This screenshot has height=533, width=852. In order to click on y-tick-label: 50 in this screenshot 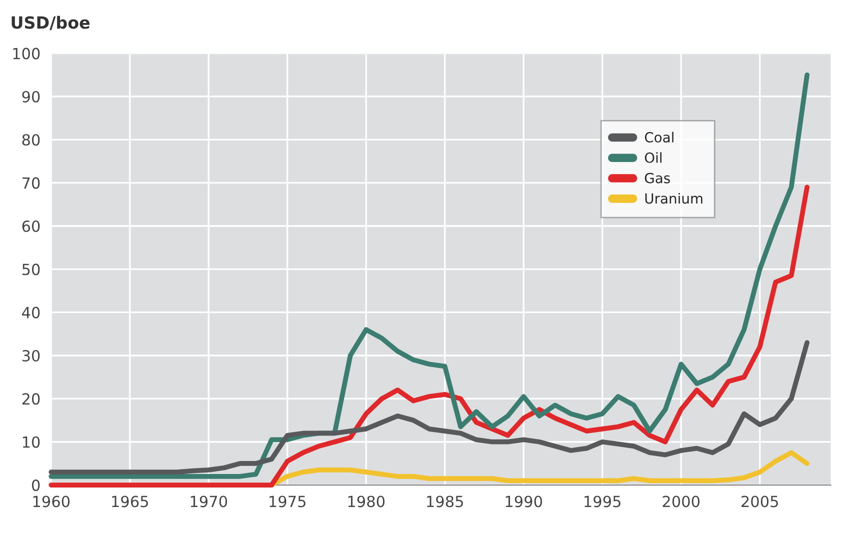, I will do `click(31, 270)`.